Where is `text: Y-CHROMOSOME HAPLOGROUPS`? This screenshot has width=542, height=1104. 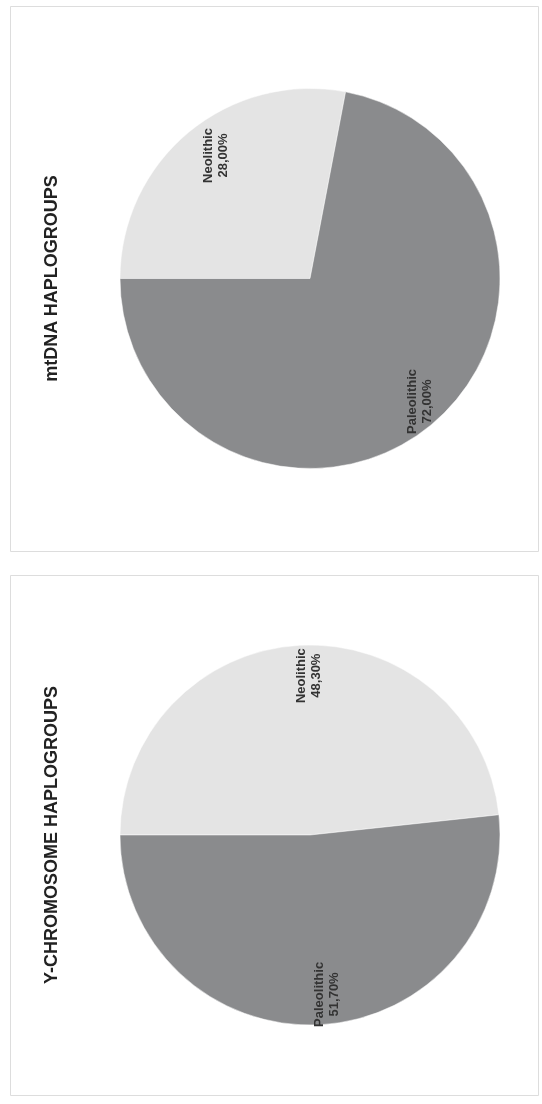
text: Y-CHROMOSOME HAPLOGROUPS is located at coordinates (51, 835).